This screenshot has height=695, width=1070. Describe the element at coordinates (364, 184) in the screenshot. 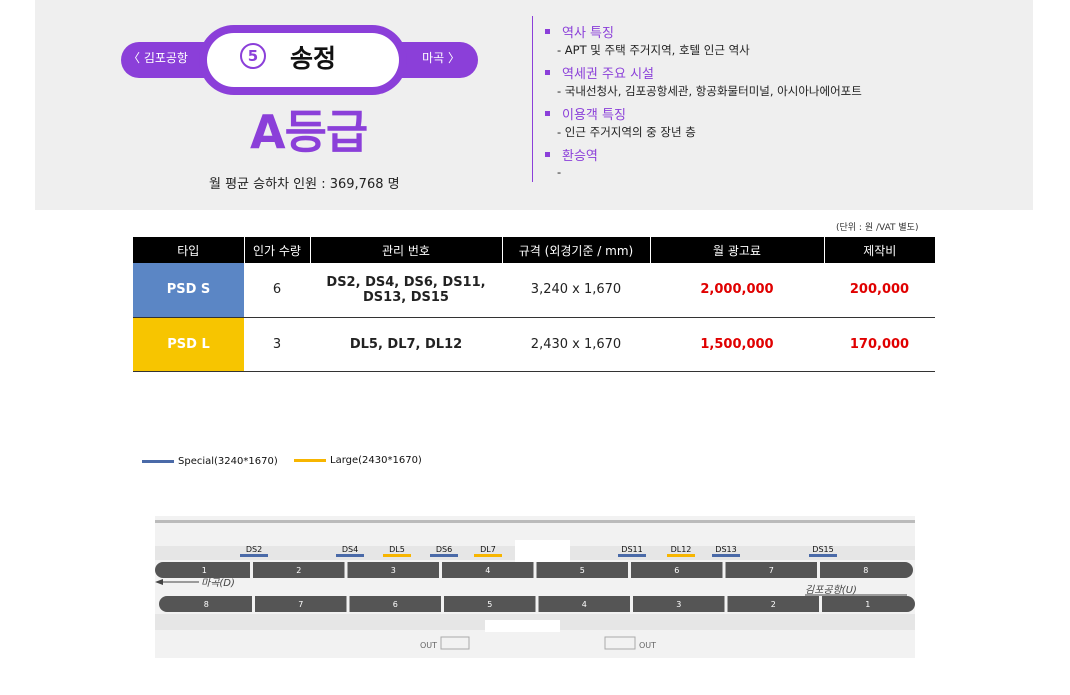

I see `ridership-value: 369,768 명` at that location.